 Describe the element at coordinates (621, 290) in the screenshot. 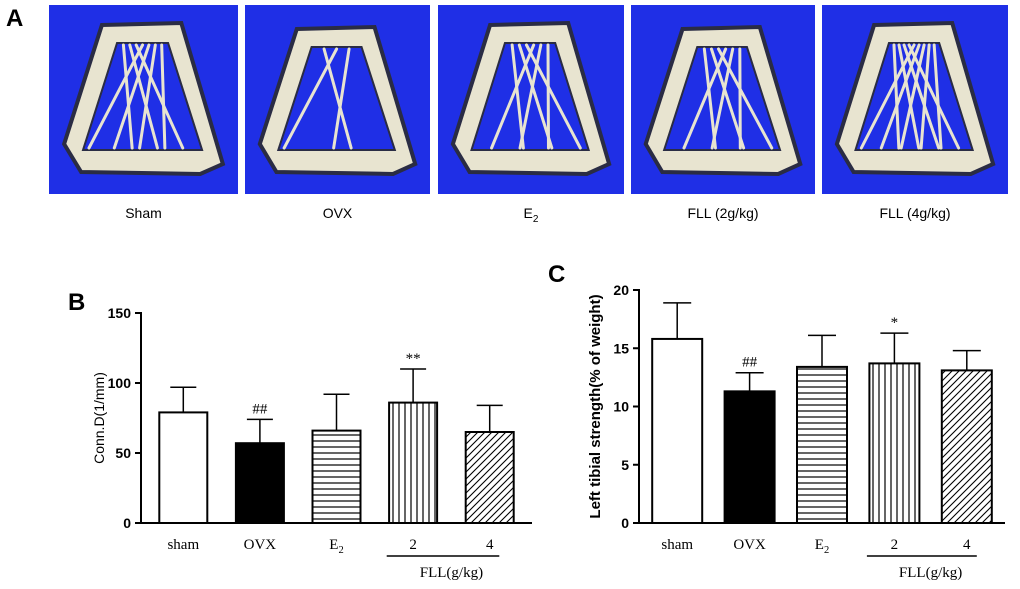

I see `y-tick-label: 20` at that location.